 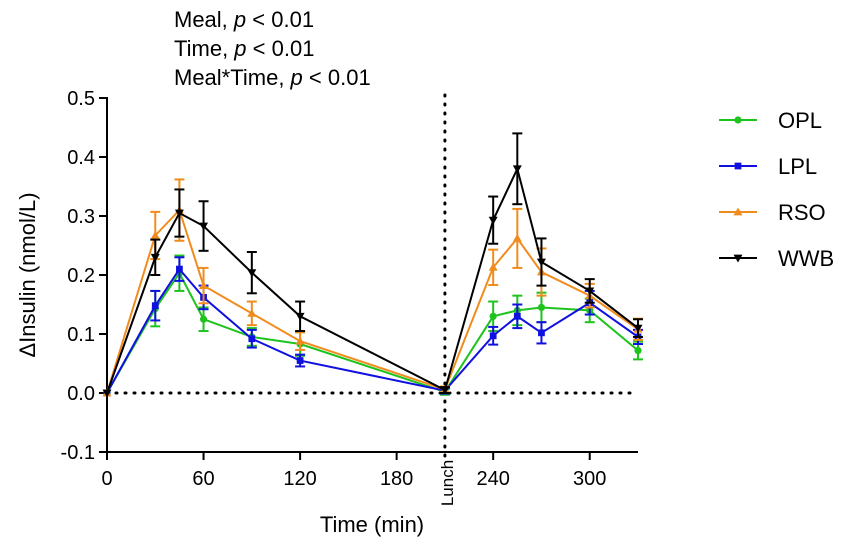 I want to click on series-line-lpl, so click(x=372, y=330).